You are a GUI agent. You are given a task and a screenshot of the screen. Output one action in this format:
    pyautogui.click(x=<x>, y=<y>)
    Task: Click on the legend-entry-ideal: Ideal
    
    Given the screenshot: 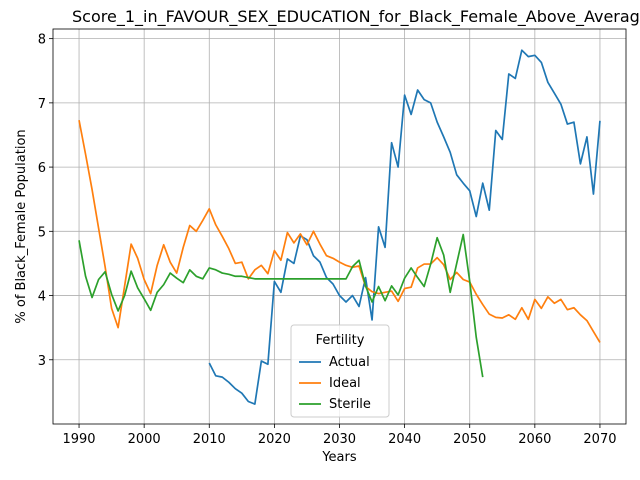 What is the action you would take?
    pyautogui.click(x=345, y=383)
    